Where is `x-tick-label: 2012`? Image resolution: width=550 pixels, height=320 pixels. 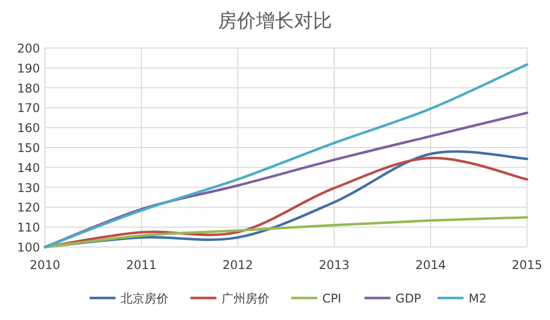 x-tick-label: 2012 is located at coordinates (238, 265).